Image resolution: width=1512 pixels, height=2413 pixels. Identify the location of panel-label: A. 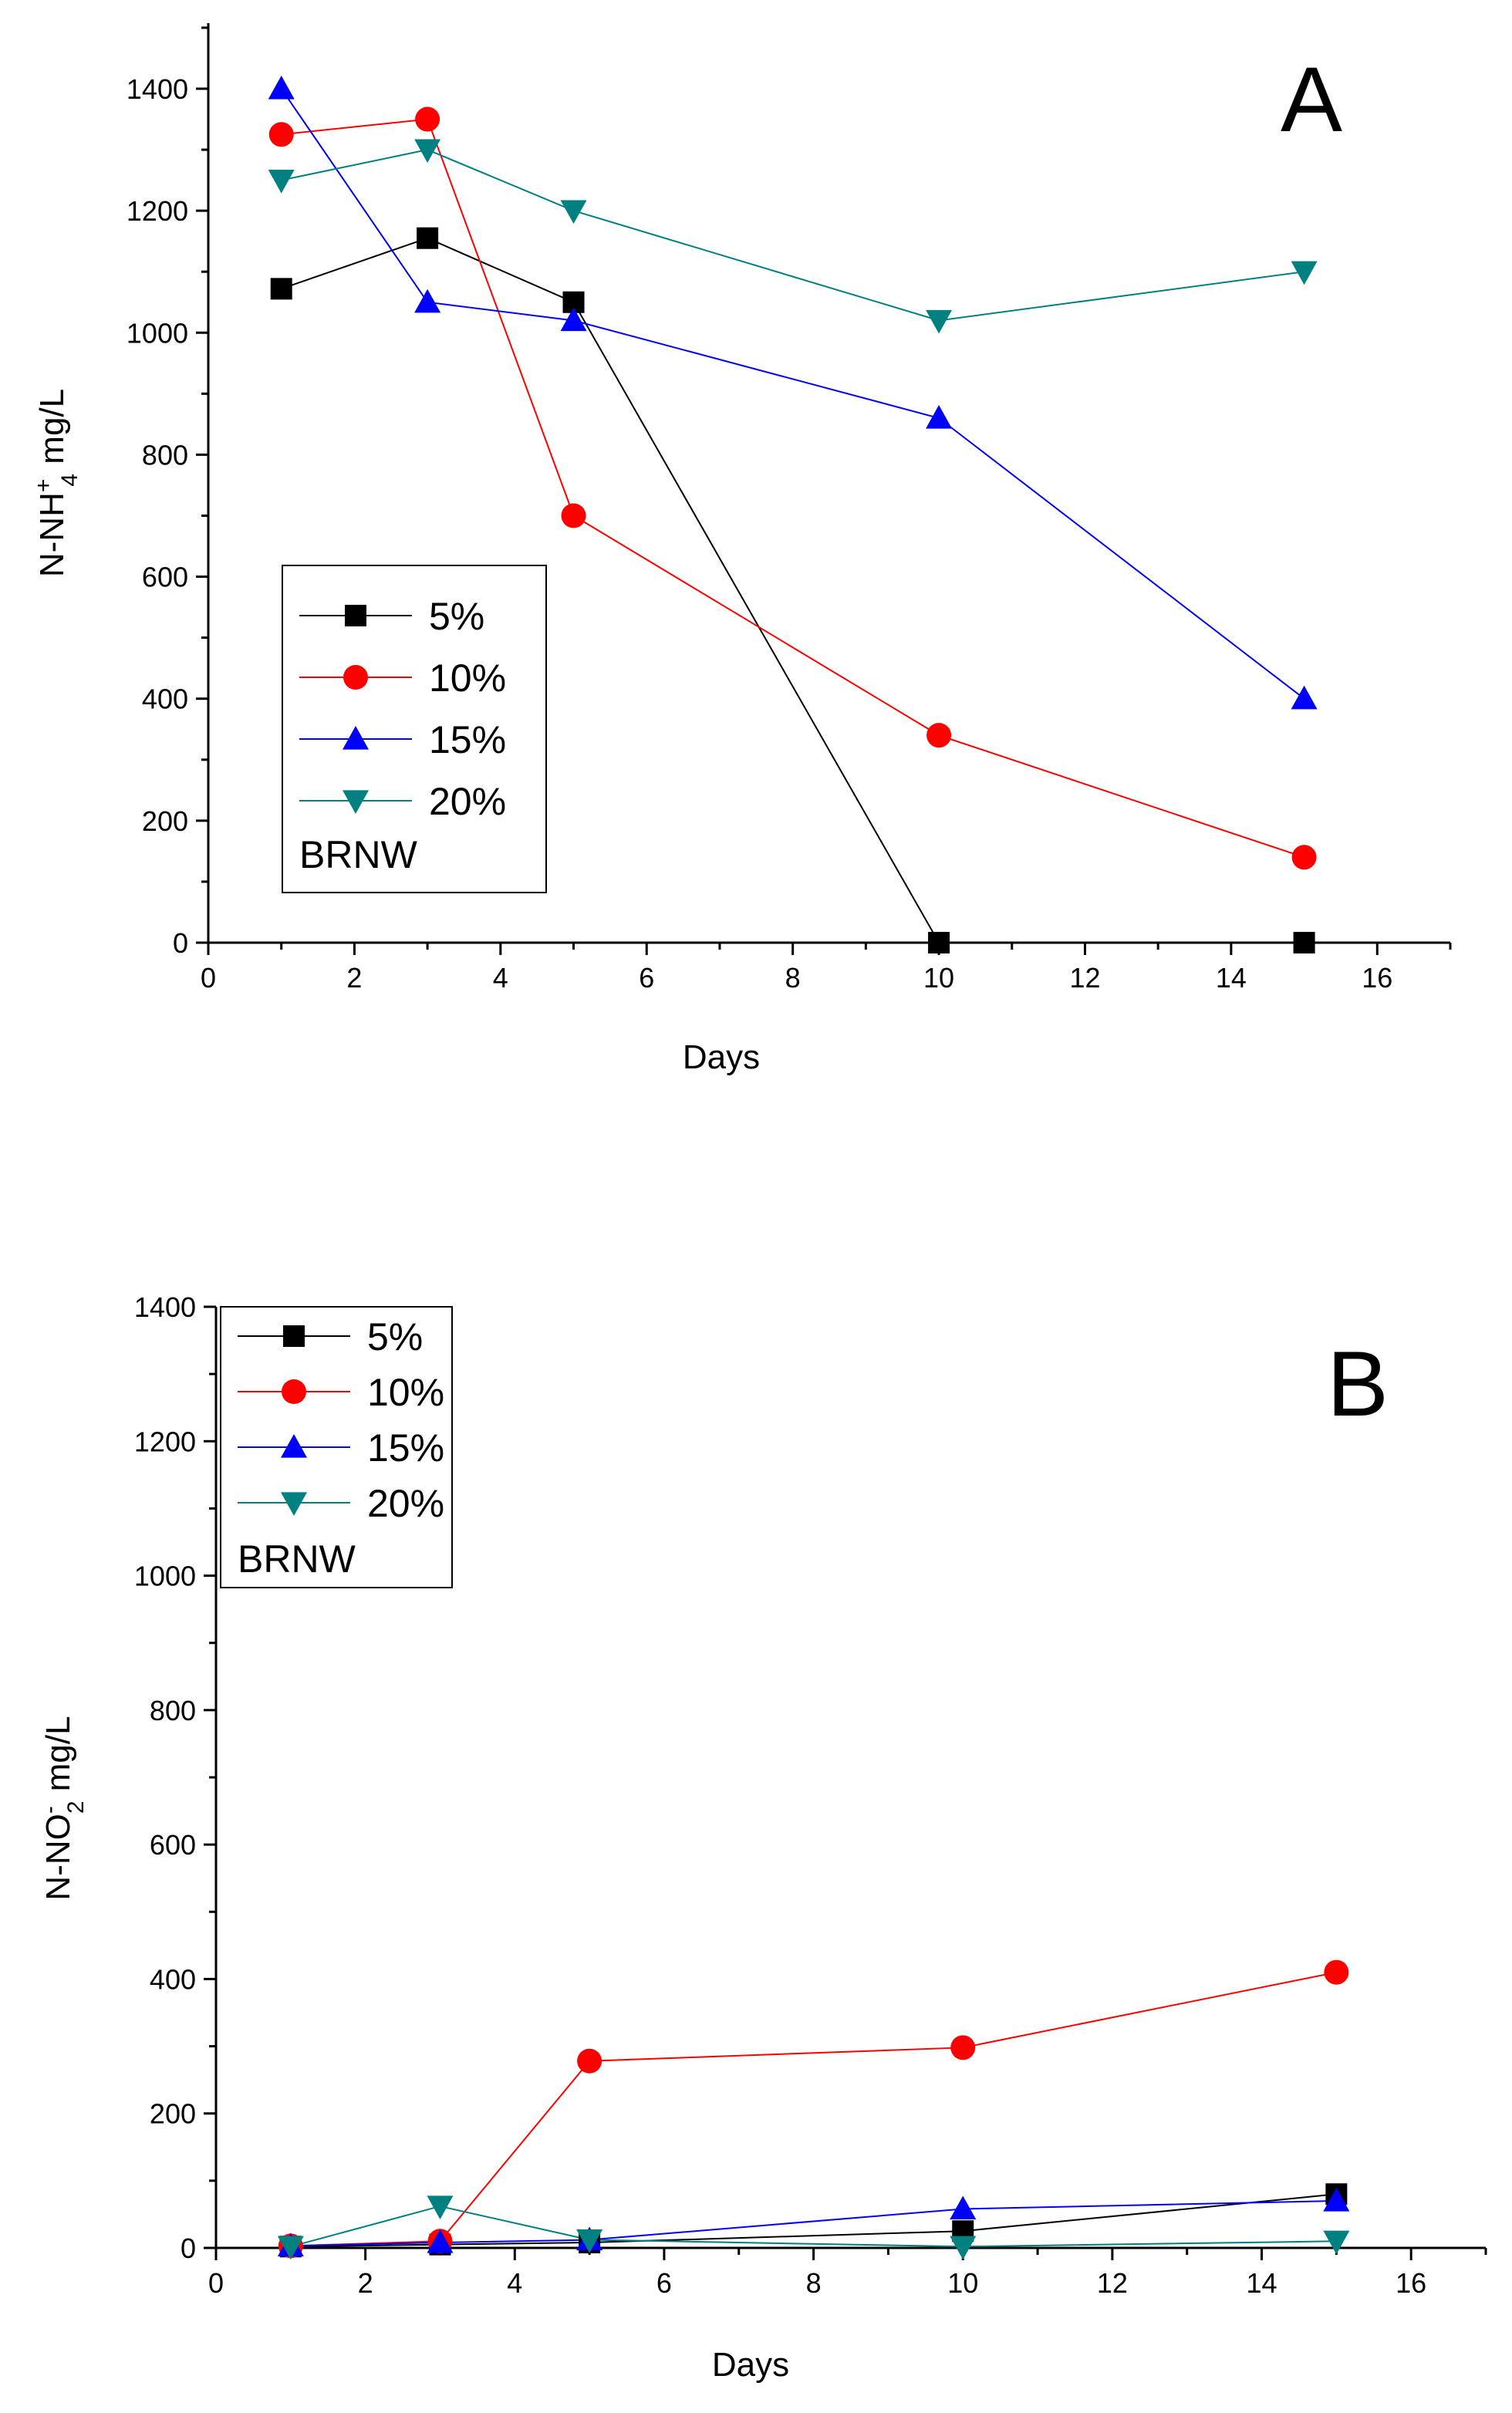
(1311, 99).